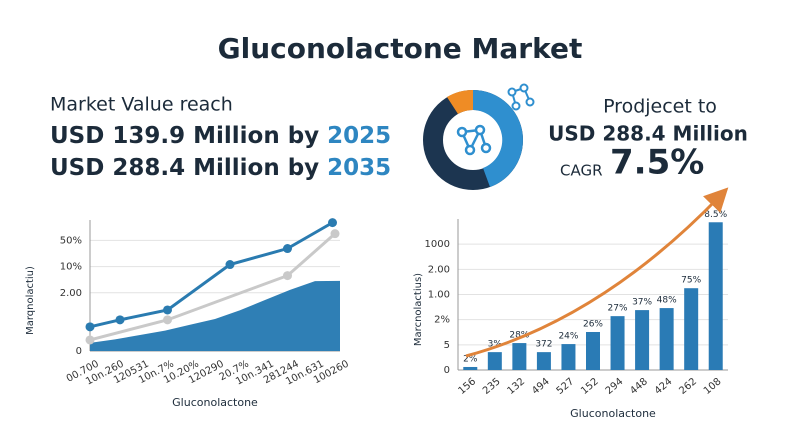 The image size is (800, 436). Describe the element at coordinates (188, 168) in the screenshot. I see `value-text: USD 288.4 Million by` at that location.